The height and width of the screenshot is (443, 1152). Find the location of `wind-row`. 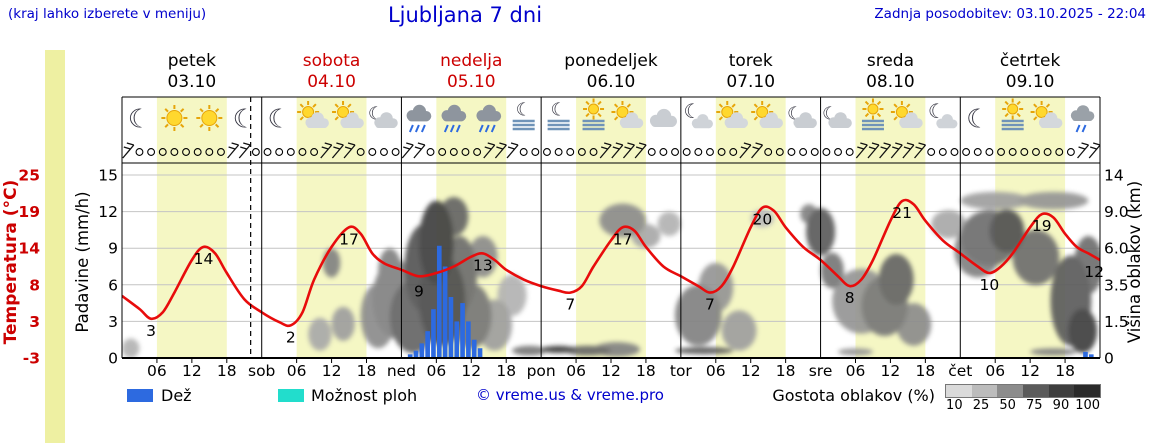

wind-row is located at coordinates (611, 150).